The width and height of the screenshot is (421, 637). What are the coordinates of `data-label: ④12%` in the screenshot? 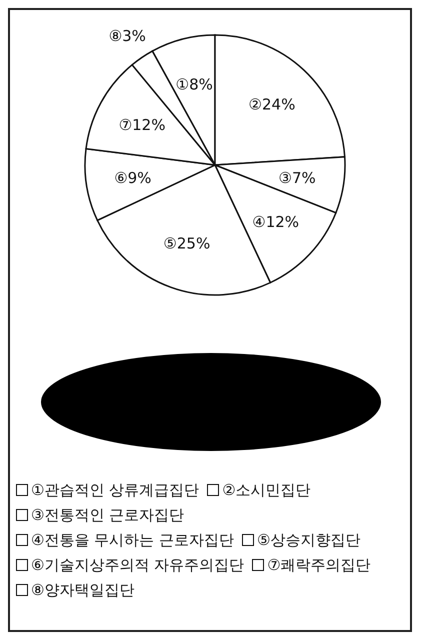 It's located at (276, 221).